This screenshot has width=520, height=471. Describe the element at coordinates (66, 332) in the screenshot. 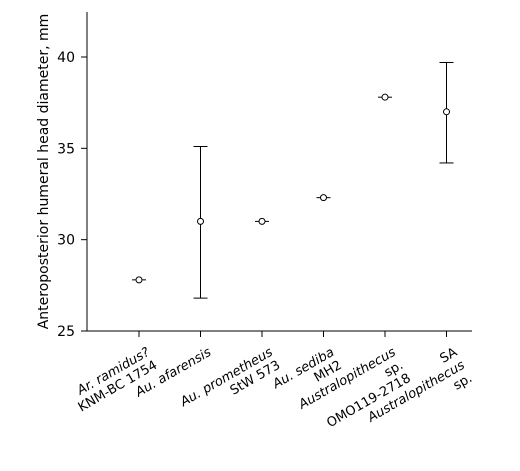

I see `y-tick-label: 25` at that location.